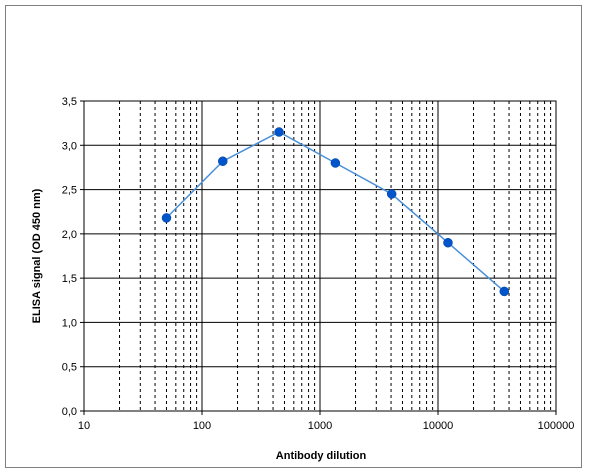 The height and width of the screenshot is (475, 589). I want to click on y-tick-label: 2,0, so click(69, 235).